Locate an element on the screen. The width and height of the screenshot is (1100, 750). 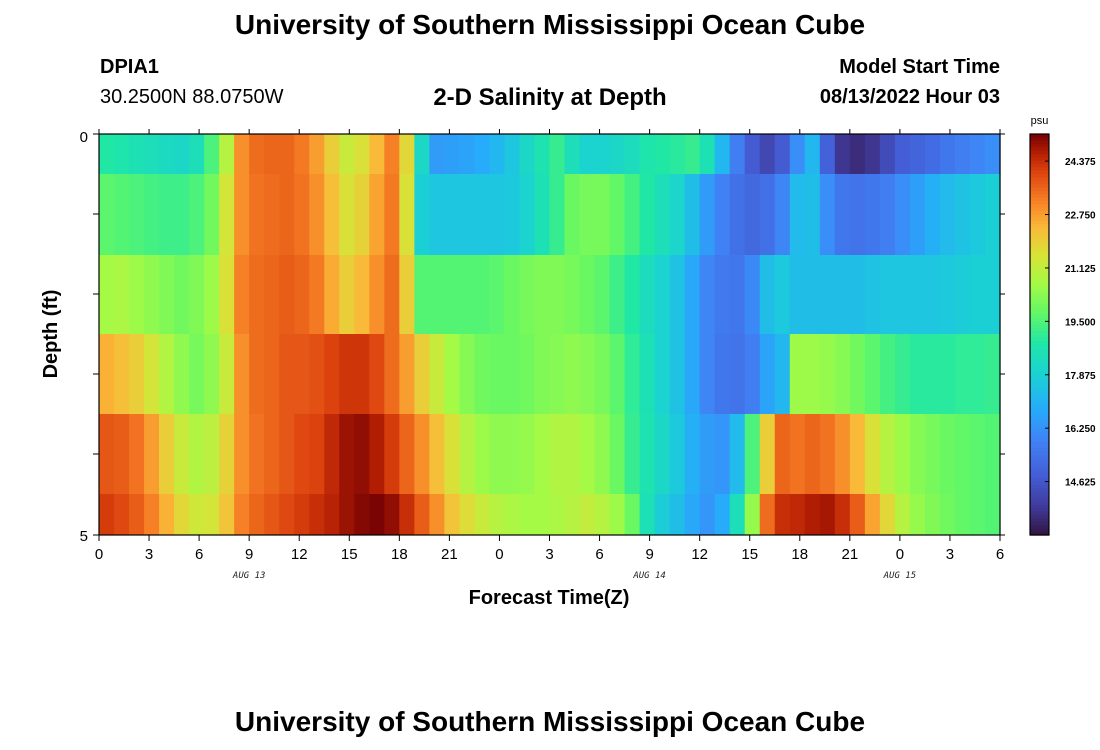
colorbar-tick-label: 14.625 is located at coordinates (1080, 483).